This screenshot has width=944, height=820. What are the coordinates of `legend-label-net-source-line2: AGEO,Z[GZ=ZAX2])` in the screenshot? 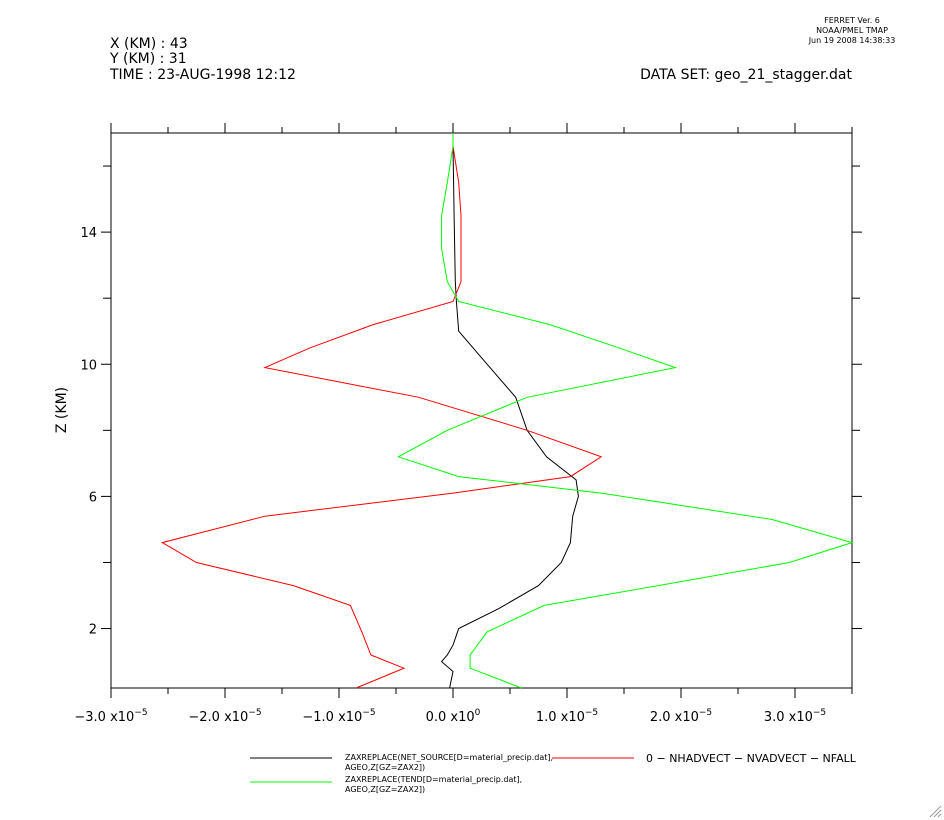 It's located at (385, 767).